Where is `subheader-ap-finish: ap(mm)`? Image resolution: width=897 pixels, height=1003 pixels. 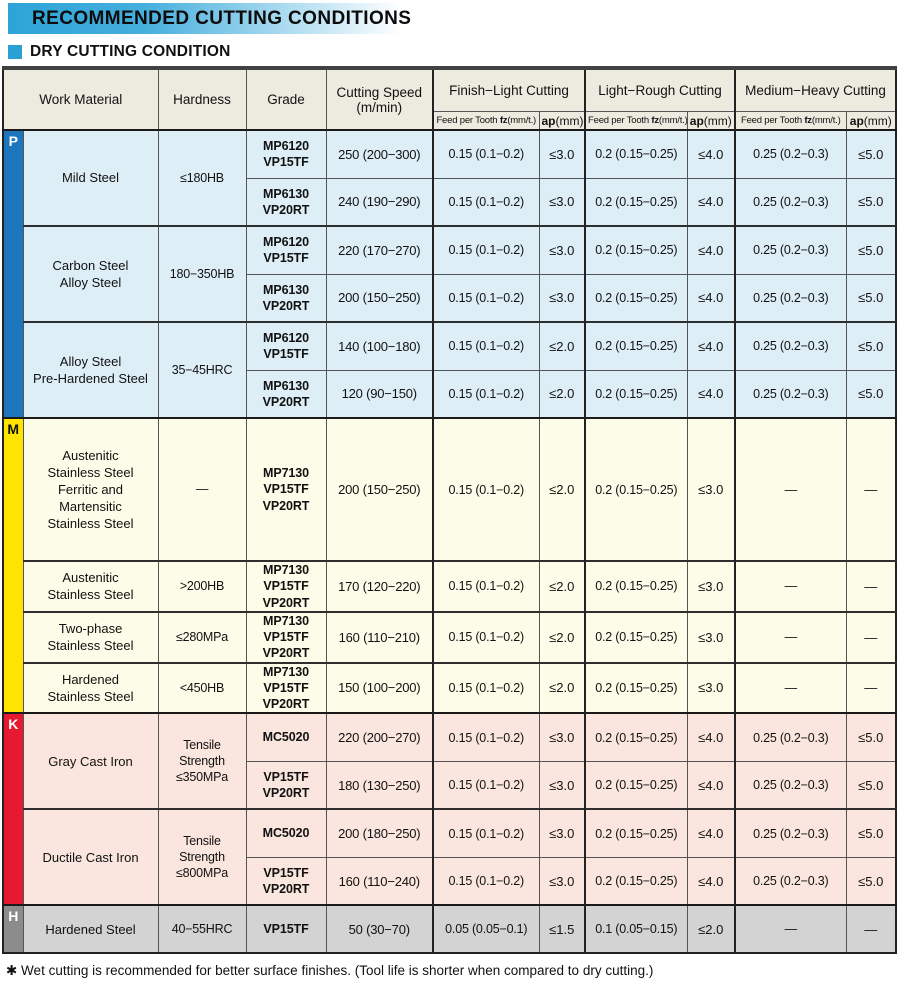 subheader-ap-finish: ap(mm) is located at coordinates (562, 121).